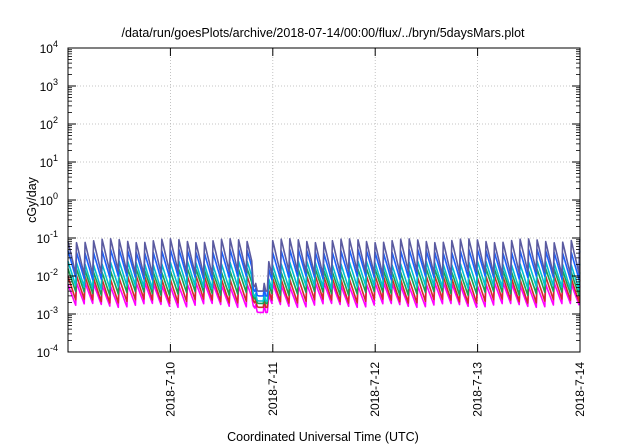  I want to click on y-axis-label: cGy/day, so click(32, 199).